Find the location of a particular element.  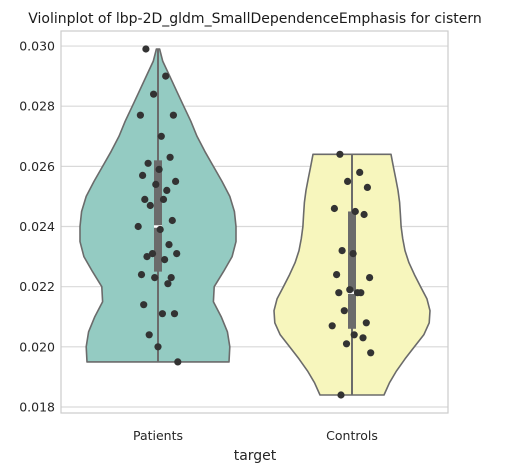

y-tick-label: 0.024 is located at coordinates (37, 226).